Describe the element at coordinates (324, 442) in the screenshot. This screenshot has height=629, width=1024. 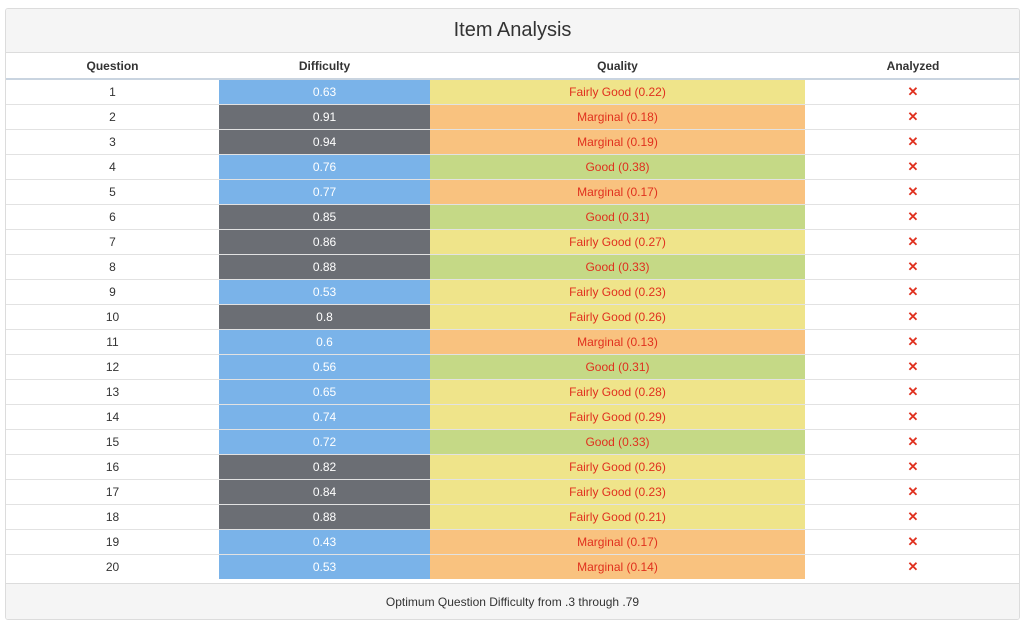
I see `difficulty-cell: 0.72` at that location.